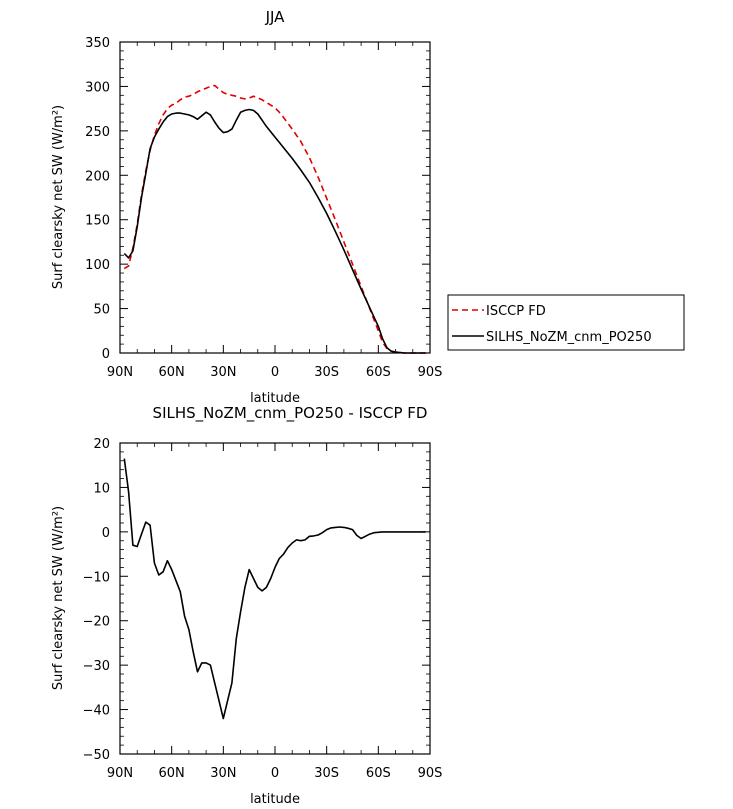 This screenshot has width=733, height=809. What do you see at coordinates (275, 799) in the screenshot?
I see `bottom-chart-x-axis-label: latitude` at bounding box center [275, 799].